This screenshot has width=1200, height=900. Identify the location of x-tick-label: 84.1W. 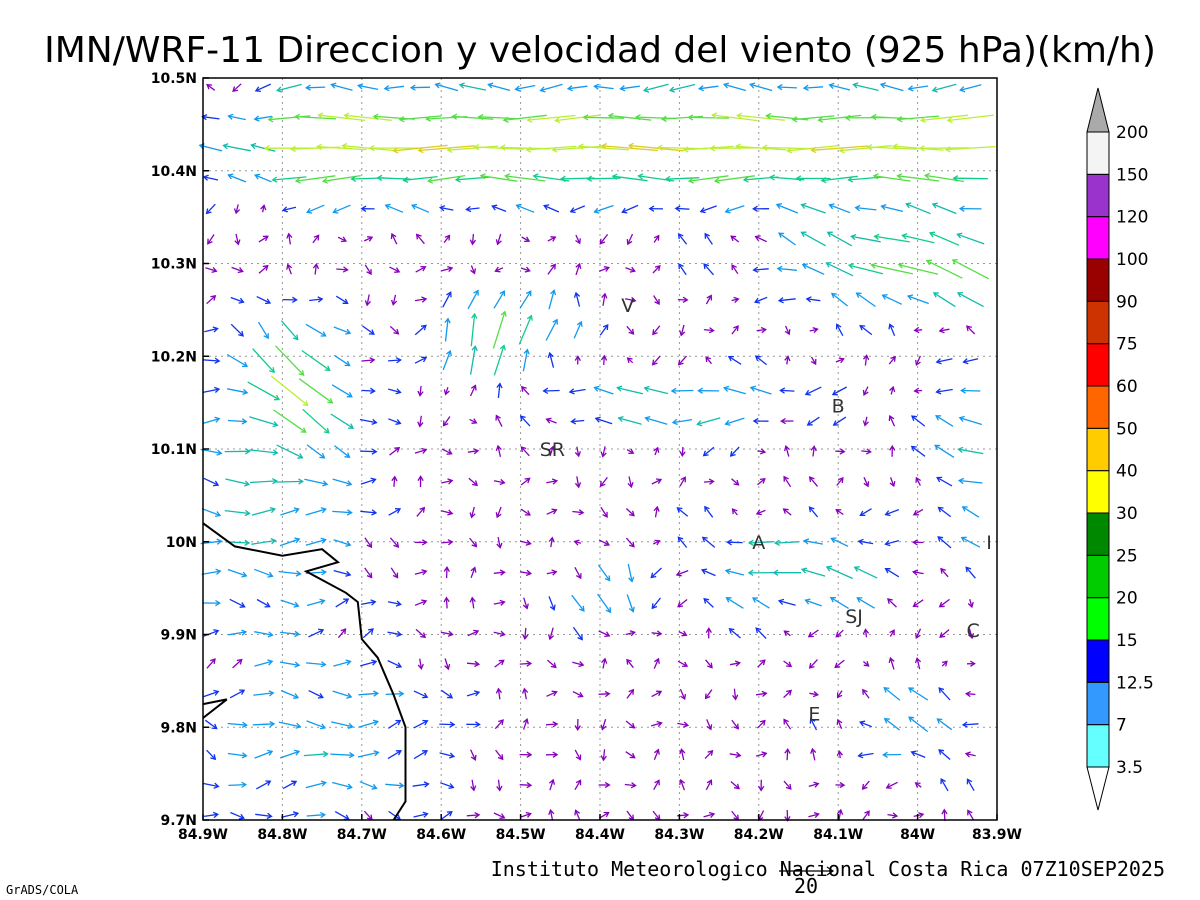
(838, 835).